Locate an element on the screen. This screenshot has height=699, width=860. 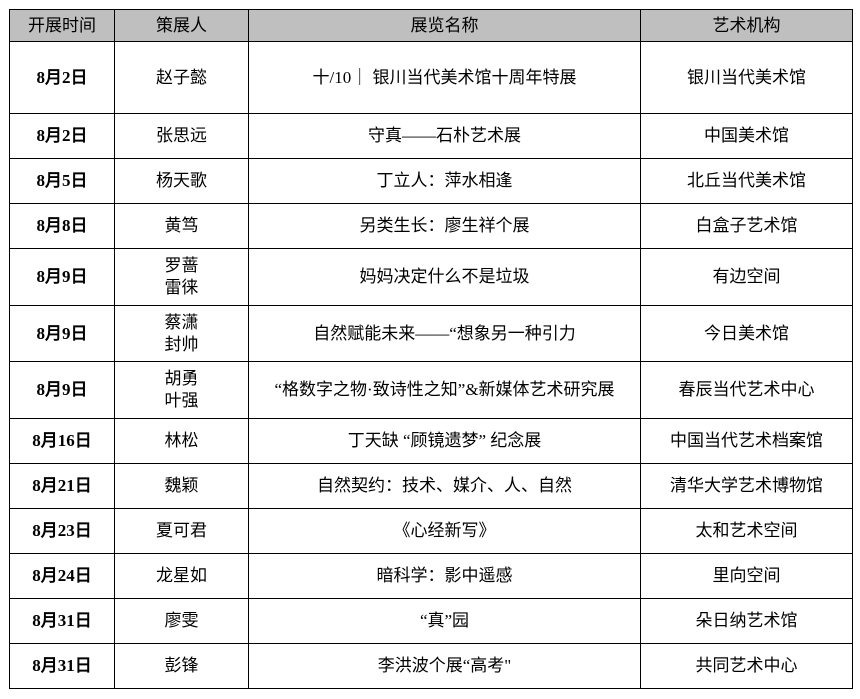
curator-cell: 黄笃 is located at coordinates (181, 226).